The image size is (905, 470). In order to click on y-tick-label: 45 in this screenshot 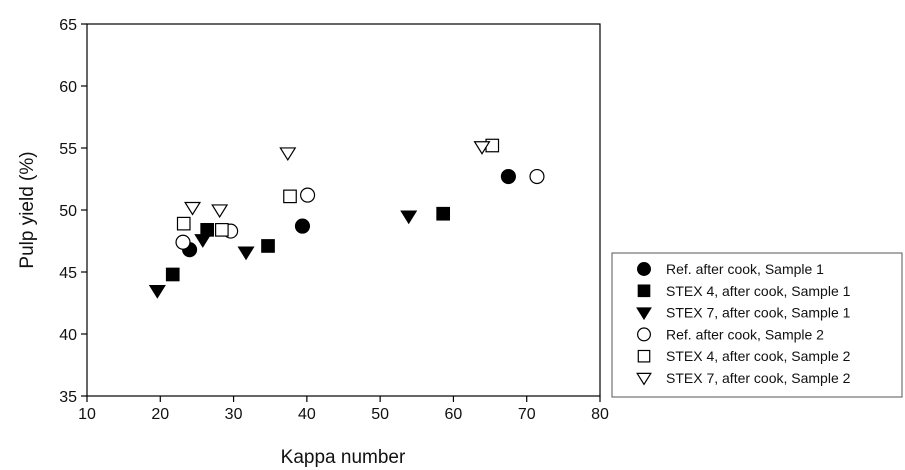, I will do `click(68, 273)`.